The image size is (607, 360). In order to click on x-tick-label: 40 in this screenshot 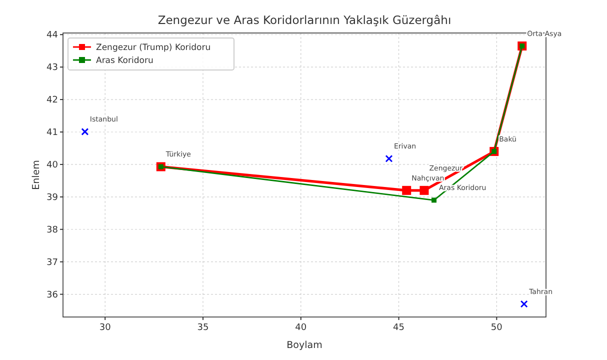, I will do `click(301, 328)`.